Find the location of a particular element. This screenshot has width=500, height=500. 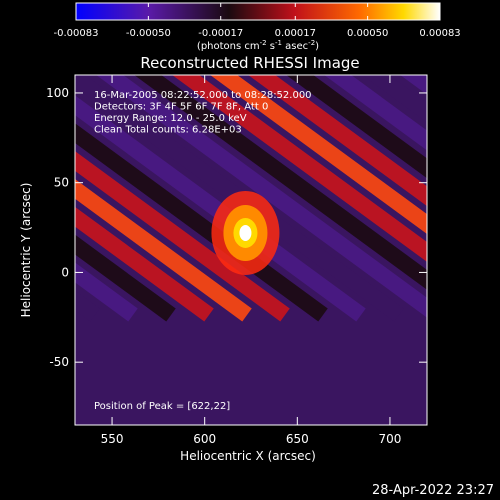

annotation-line: Energy Range: 12.0 - 25.0 keV is located at coordinates (170, 118).